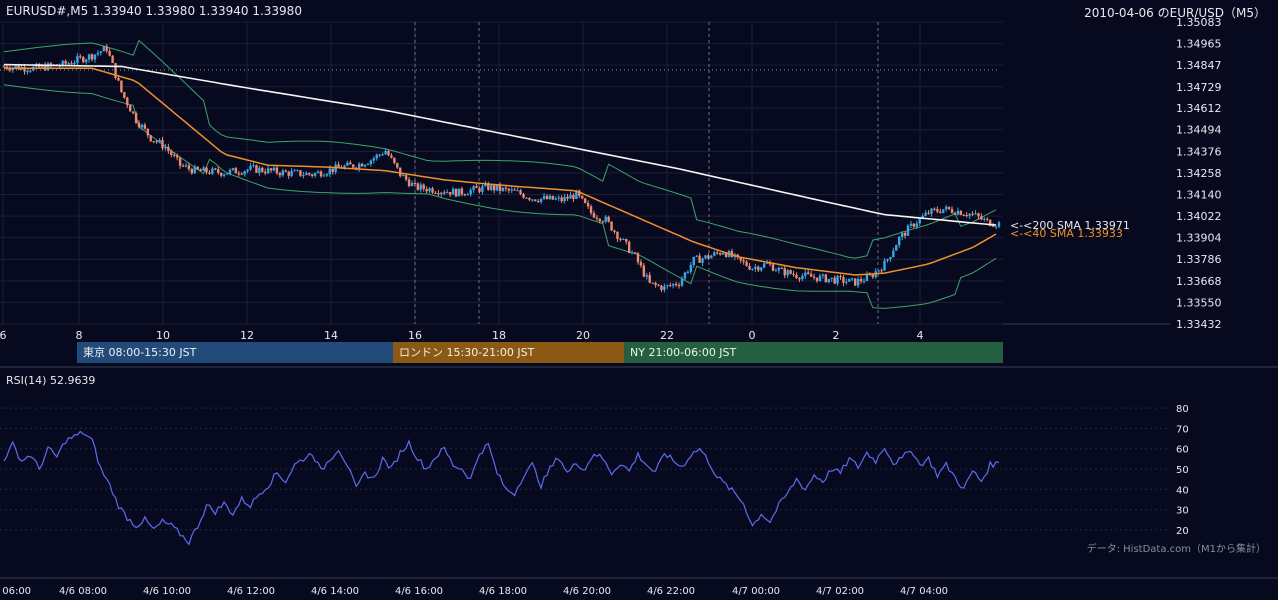 Image resolution: width=1278 pixels, height=600 pixels. Describe the element at coordinates (1199, 194) in the screenshot. I see `price-y-tick: 1.34140` at that location.